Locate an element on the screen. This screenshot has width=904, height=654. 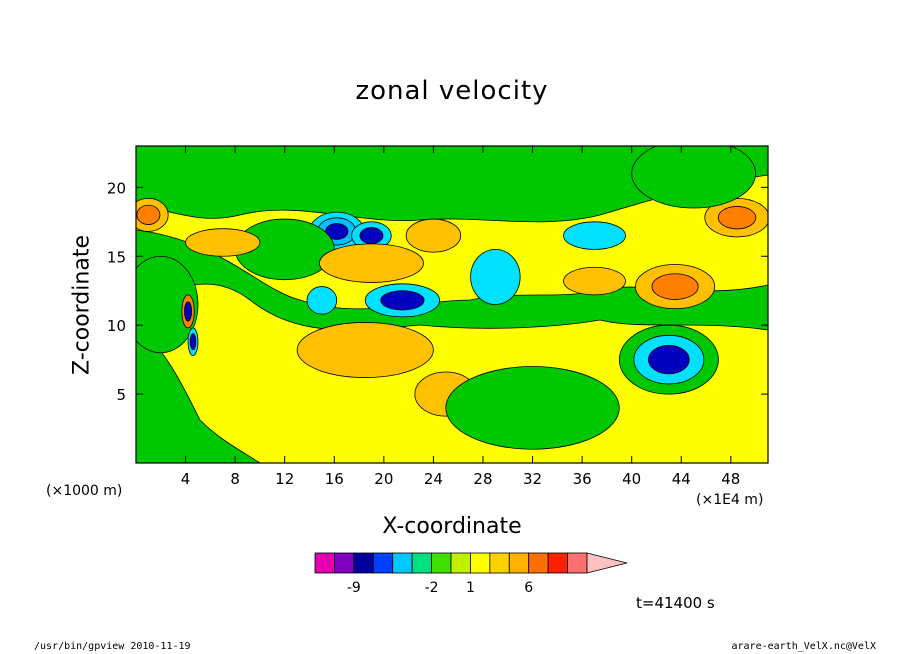
x-tick-label: 28 is located at coordinates (482, 479).